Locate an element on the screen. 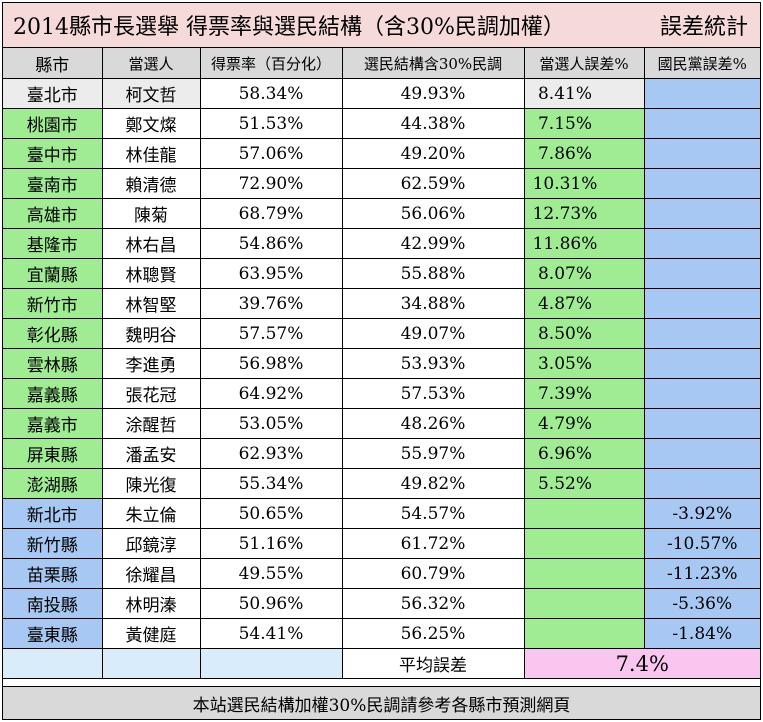 The image size is (763, 722). cell-winner: 朱立倫 is located at coordinates (151, 513).